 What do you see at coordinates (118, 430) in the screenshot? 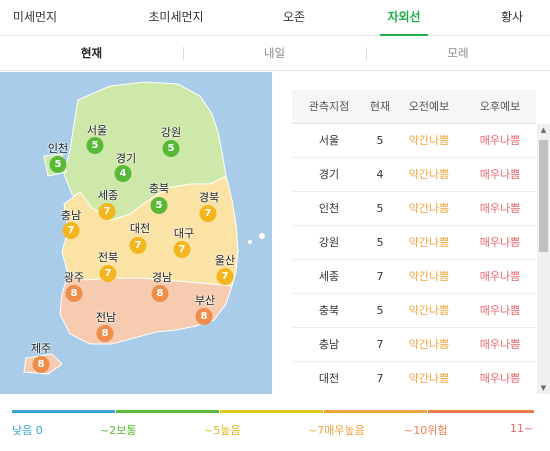
I see `legend-label-normal: ~2보통` at bounding box center [118, 430].